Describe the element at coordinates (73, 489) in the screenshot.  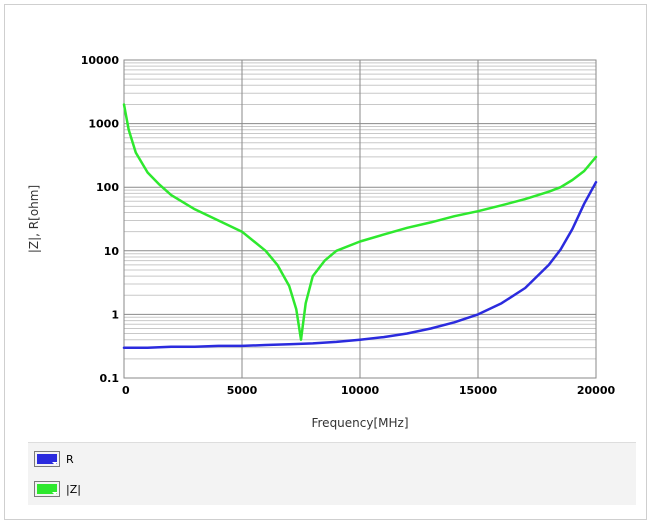
I see `legend-label-z: |Z|` at that location.